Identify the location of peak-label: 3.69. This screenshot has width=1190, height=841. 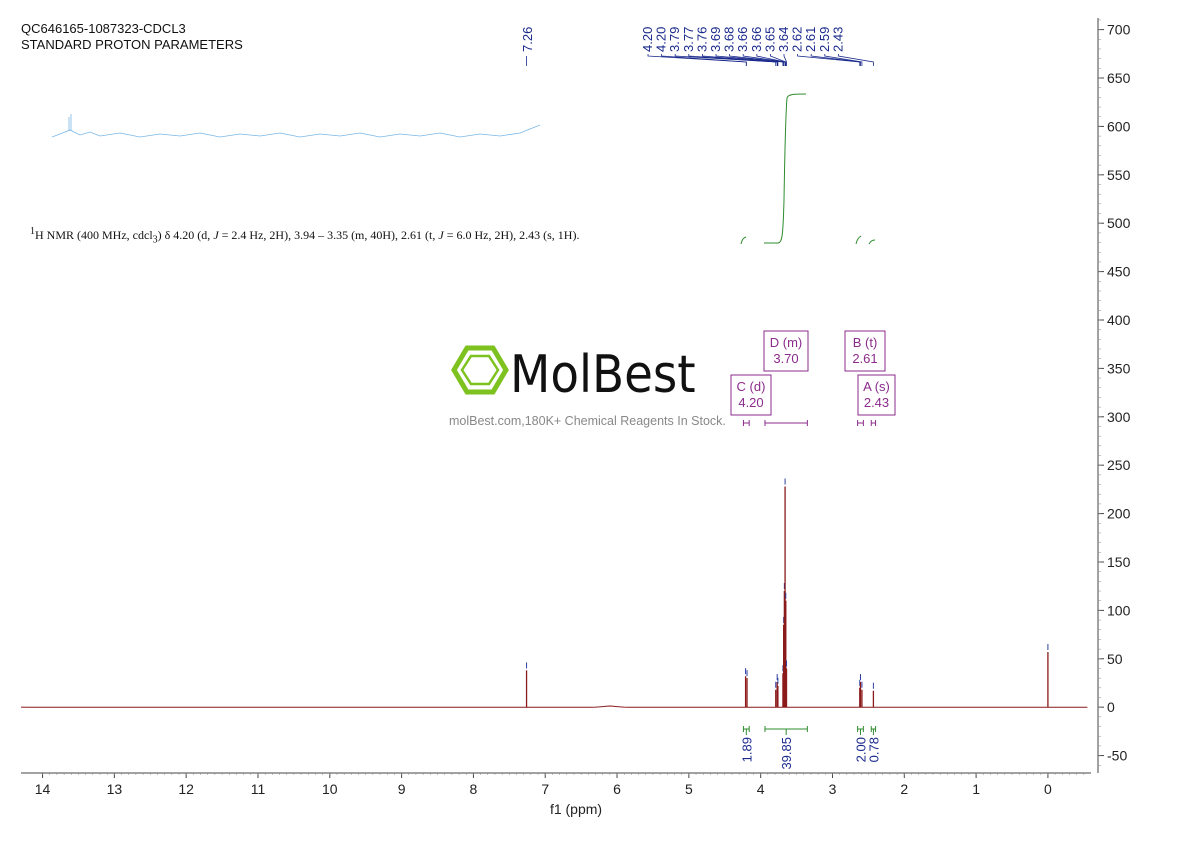
(715, 39).